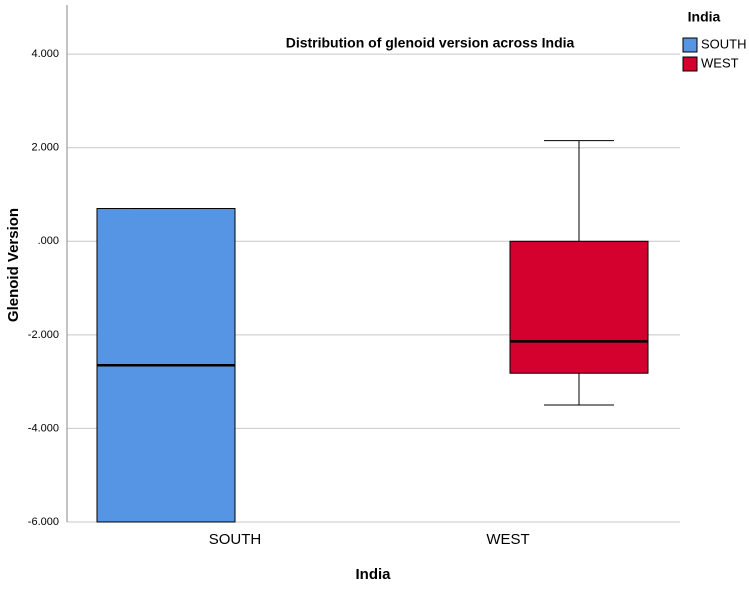 The image size is (749, 589). Describe the element at coordinates (724, 43) in the screenshot. I see `legend-label: SOUTH` at that location.